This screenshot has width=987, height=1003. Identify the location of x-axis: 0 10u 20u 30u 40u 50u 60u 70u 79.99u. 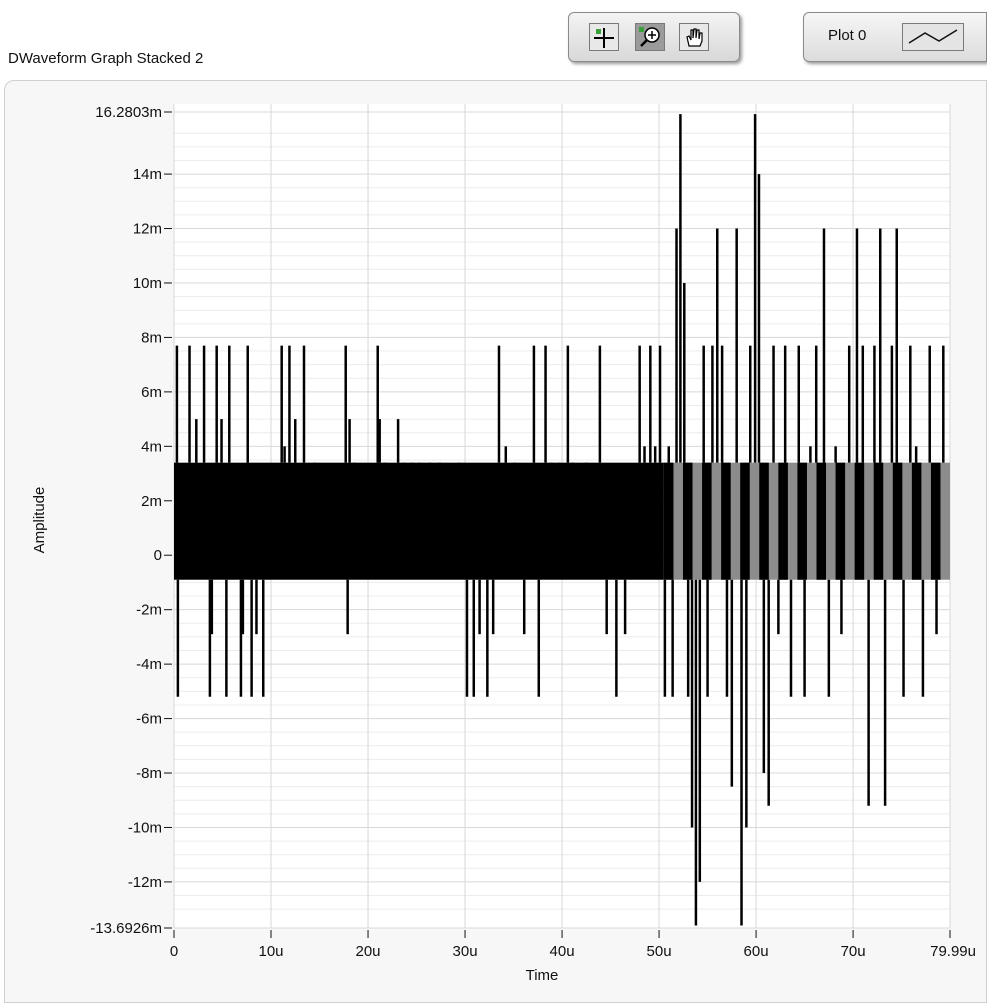
(573, 945).